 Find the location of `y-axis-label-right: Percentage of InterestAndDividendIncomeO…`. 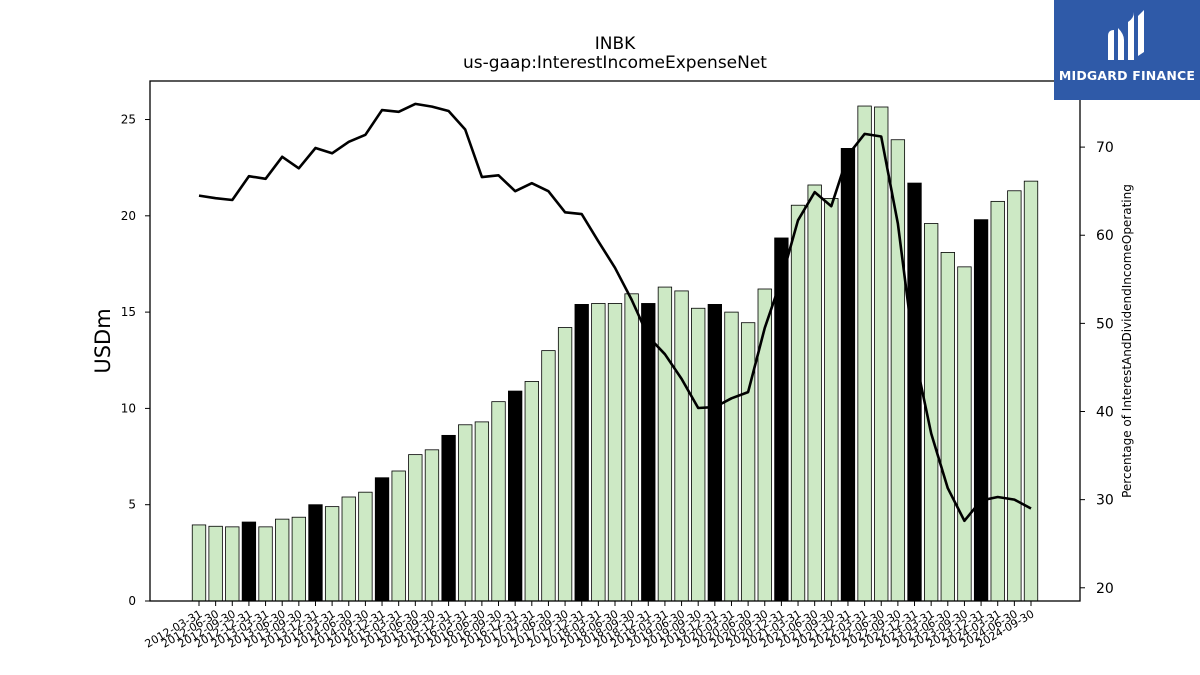

y-axis-label-right: Percentage of InterestAndDividendIncomeO… is located at coordinates (1127, 341).